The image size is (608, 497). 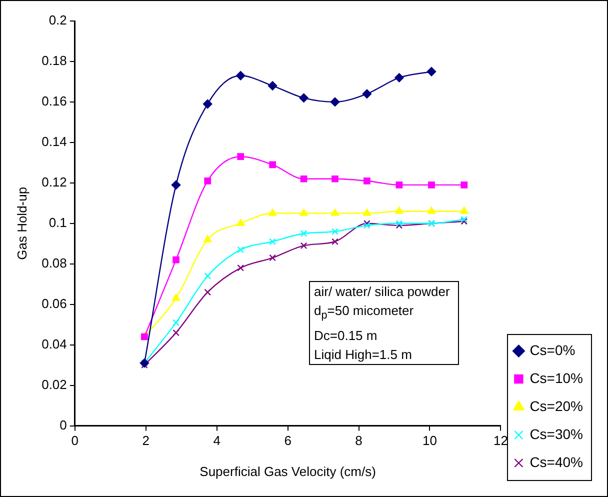 What do you see at coordinates (75, 440) in the screenshot?
I see `x-tick-label: 0` at bounding box center [75, 440].